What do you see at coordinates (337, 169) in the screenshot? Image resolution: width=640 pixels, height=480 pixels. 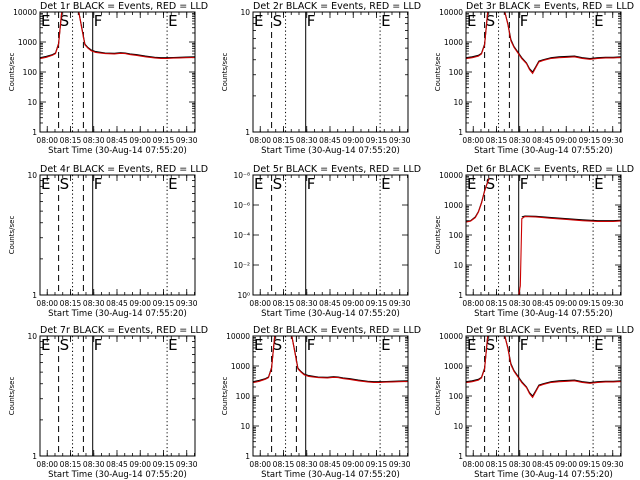 I see `panel-title: Det 5r BLACK = Events, RED = LLD` at bounding box center [337, 169].